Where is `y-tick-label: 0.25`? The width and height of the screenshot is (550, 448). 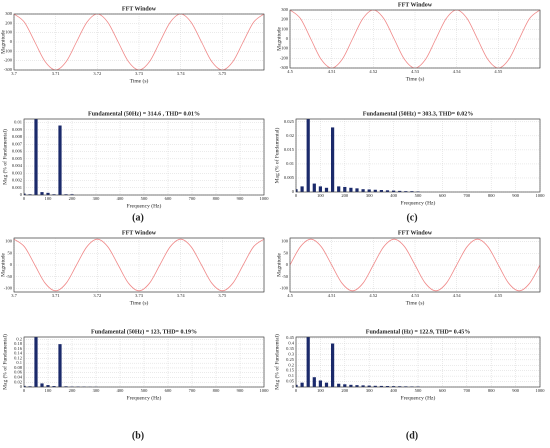
y-tick-label: 0.25 is located at coordinates (290, 359).